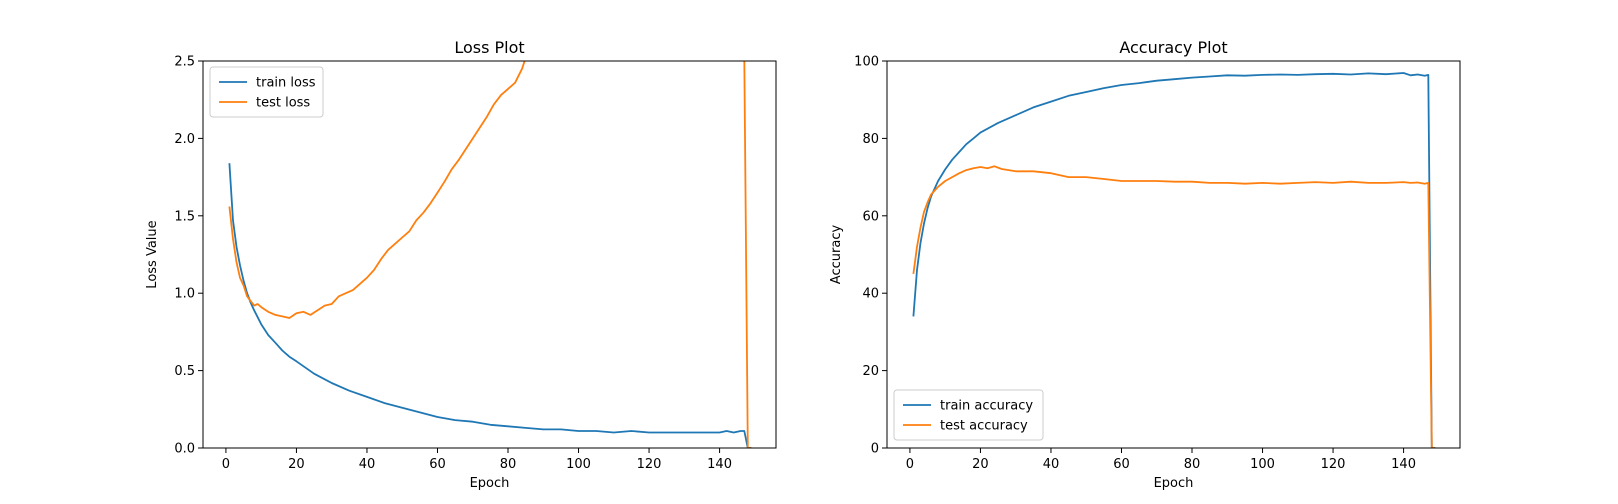 The width and height of the screenshot is (1618, 504). Describe the element at coordinates (184, 216) in the screenshot. I see `y-tick-label: 1.5` at that location.